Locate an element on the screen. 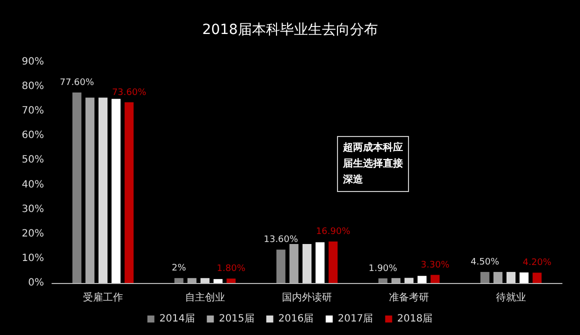  data-label: 13.60% is located at coordinates (281, 240).